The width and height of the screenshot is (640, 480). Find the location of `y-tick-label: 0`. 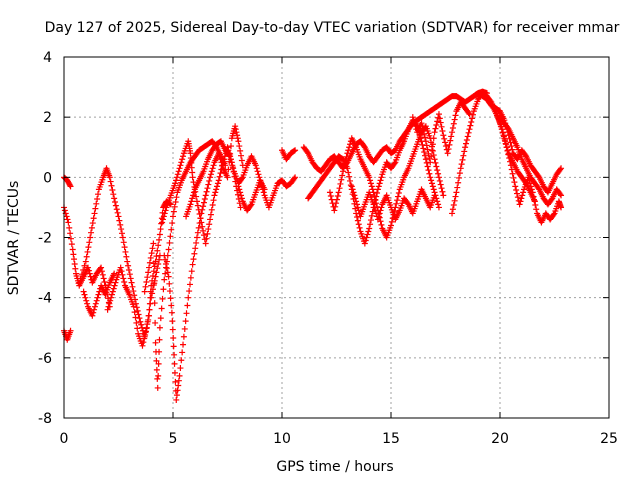

y-tick-label: 0 is located at coordinates (47, 178).